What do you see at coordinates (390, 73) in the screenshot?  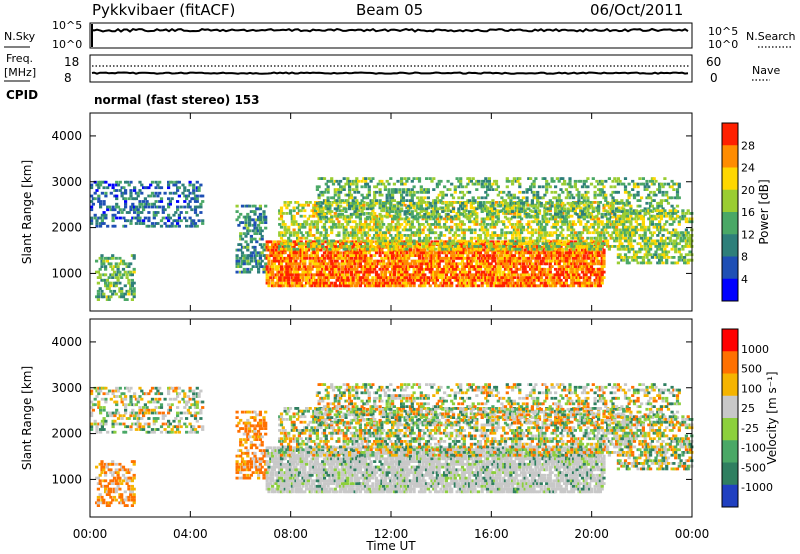 I see `freq-trace` at bounding box center [390, 73].